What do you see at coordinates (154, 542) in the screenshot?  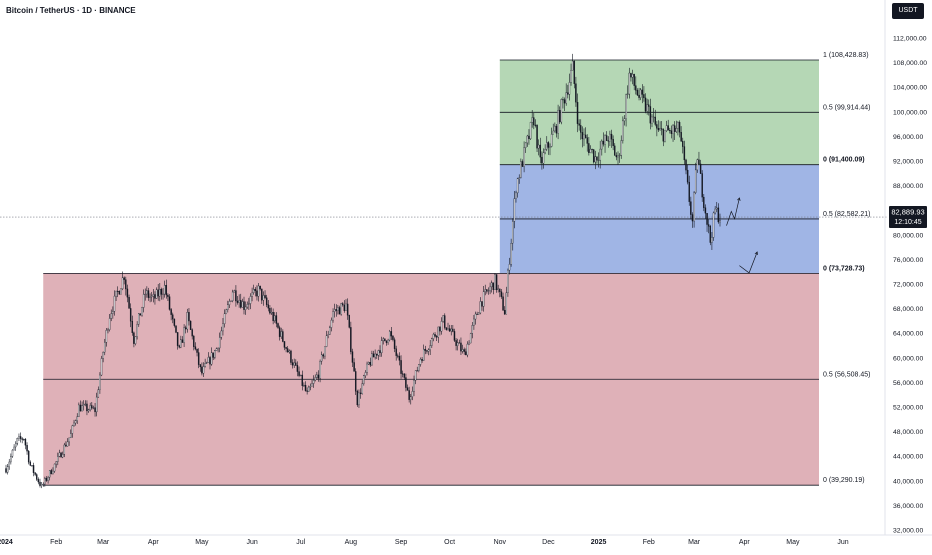 I see `x-tick-label-3: Apr` at bounding box center [154, 542].